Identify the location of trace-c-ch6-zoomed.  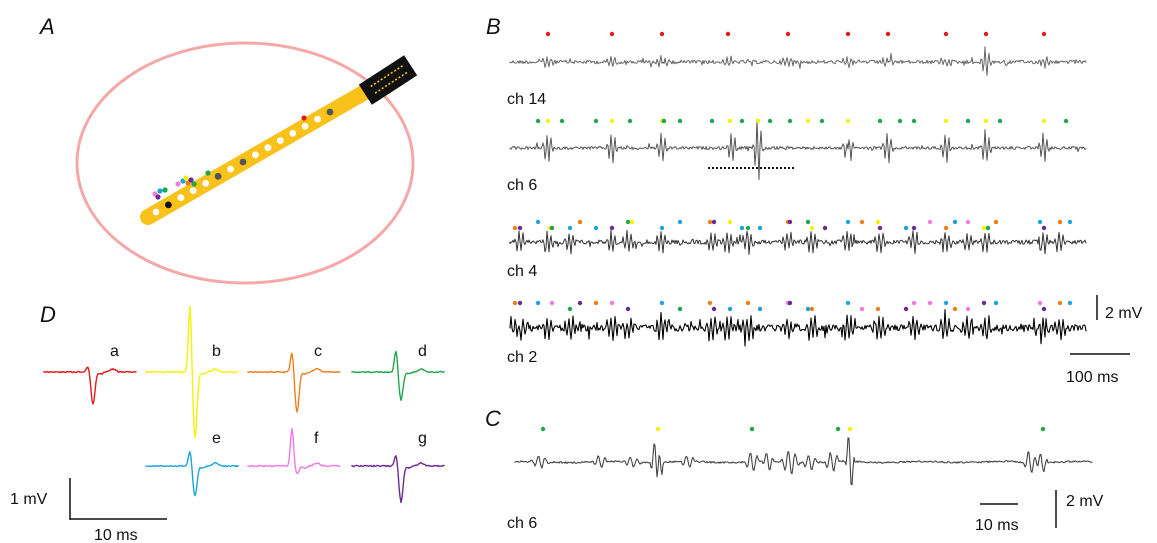
(803, 461).